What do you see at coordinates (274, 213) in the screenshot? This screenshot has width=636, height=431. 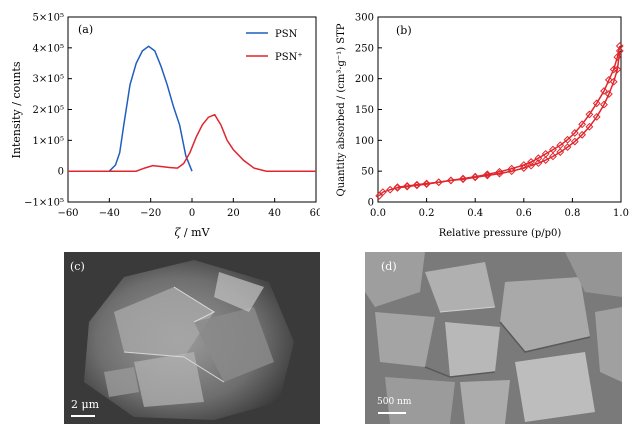 I see `x-tick-label-a: 40` at bounding box center [274, 213].